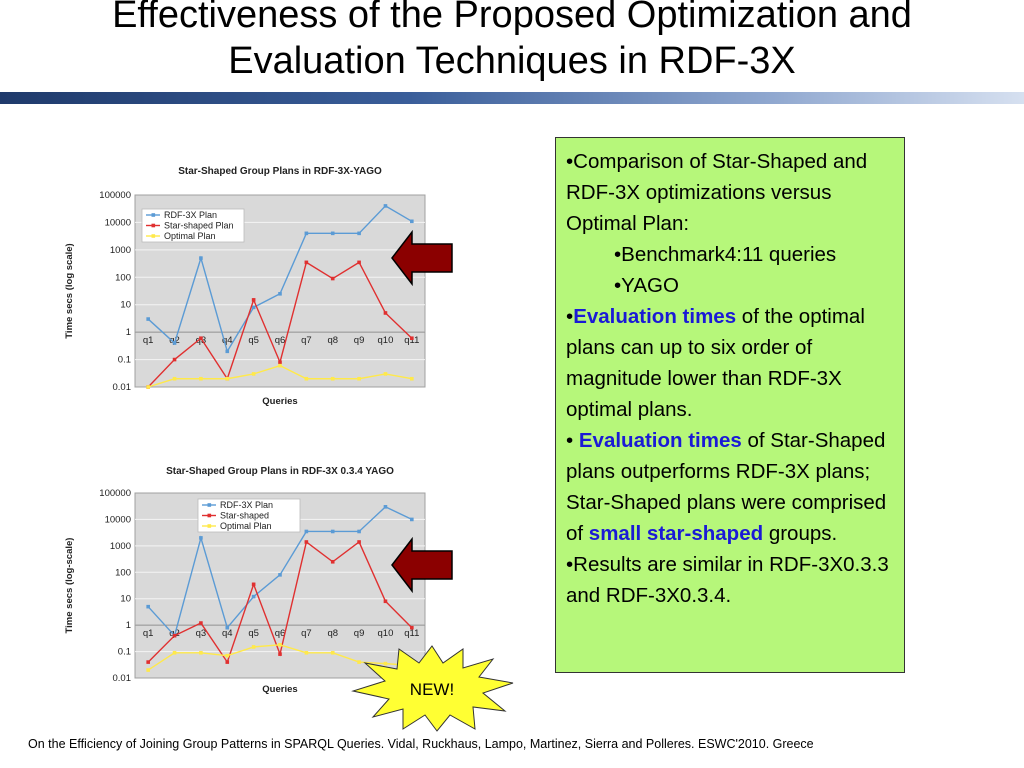 The width and height of the screenshot is (1024, 768). What do you see at coordinates (280, 340) in the screenshot?
I see `x-tick-label: q6` at bounding box center [280, 340].